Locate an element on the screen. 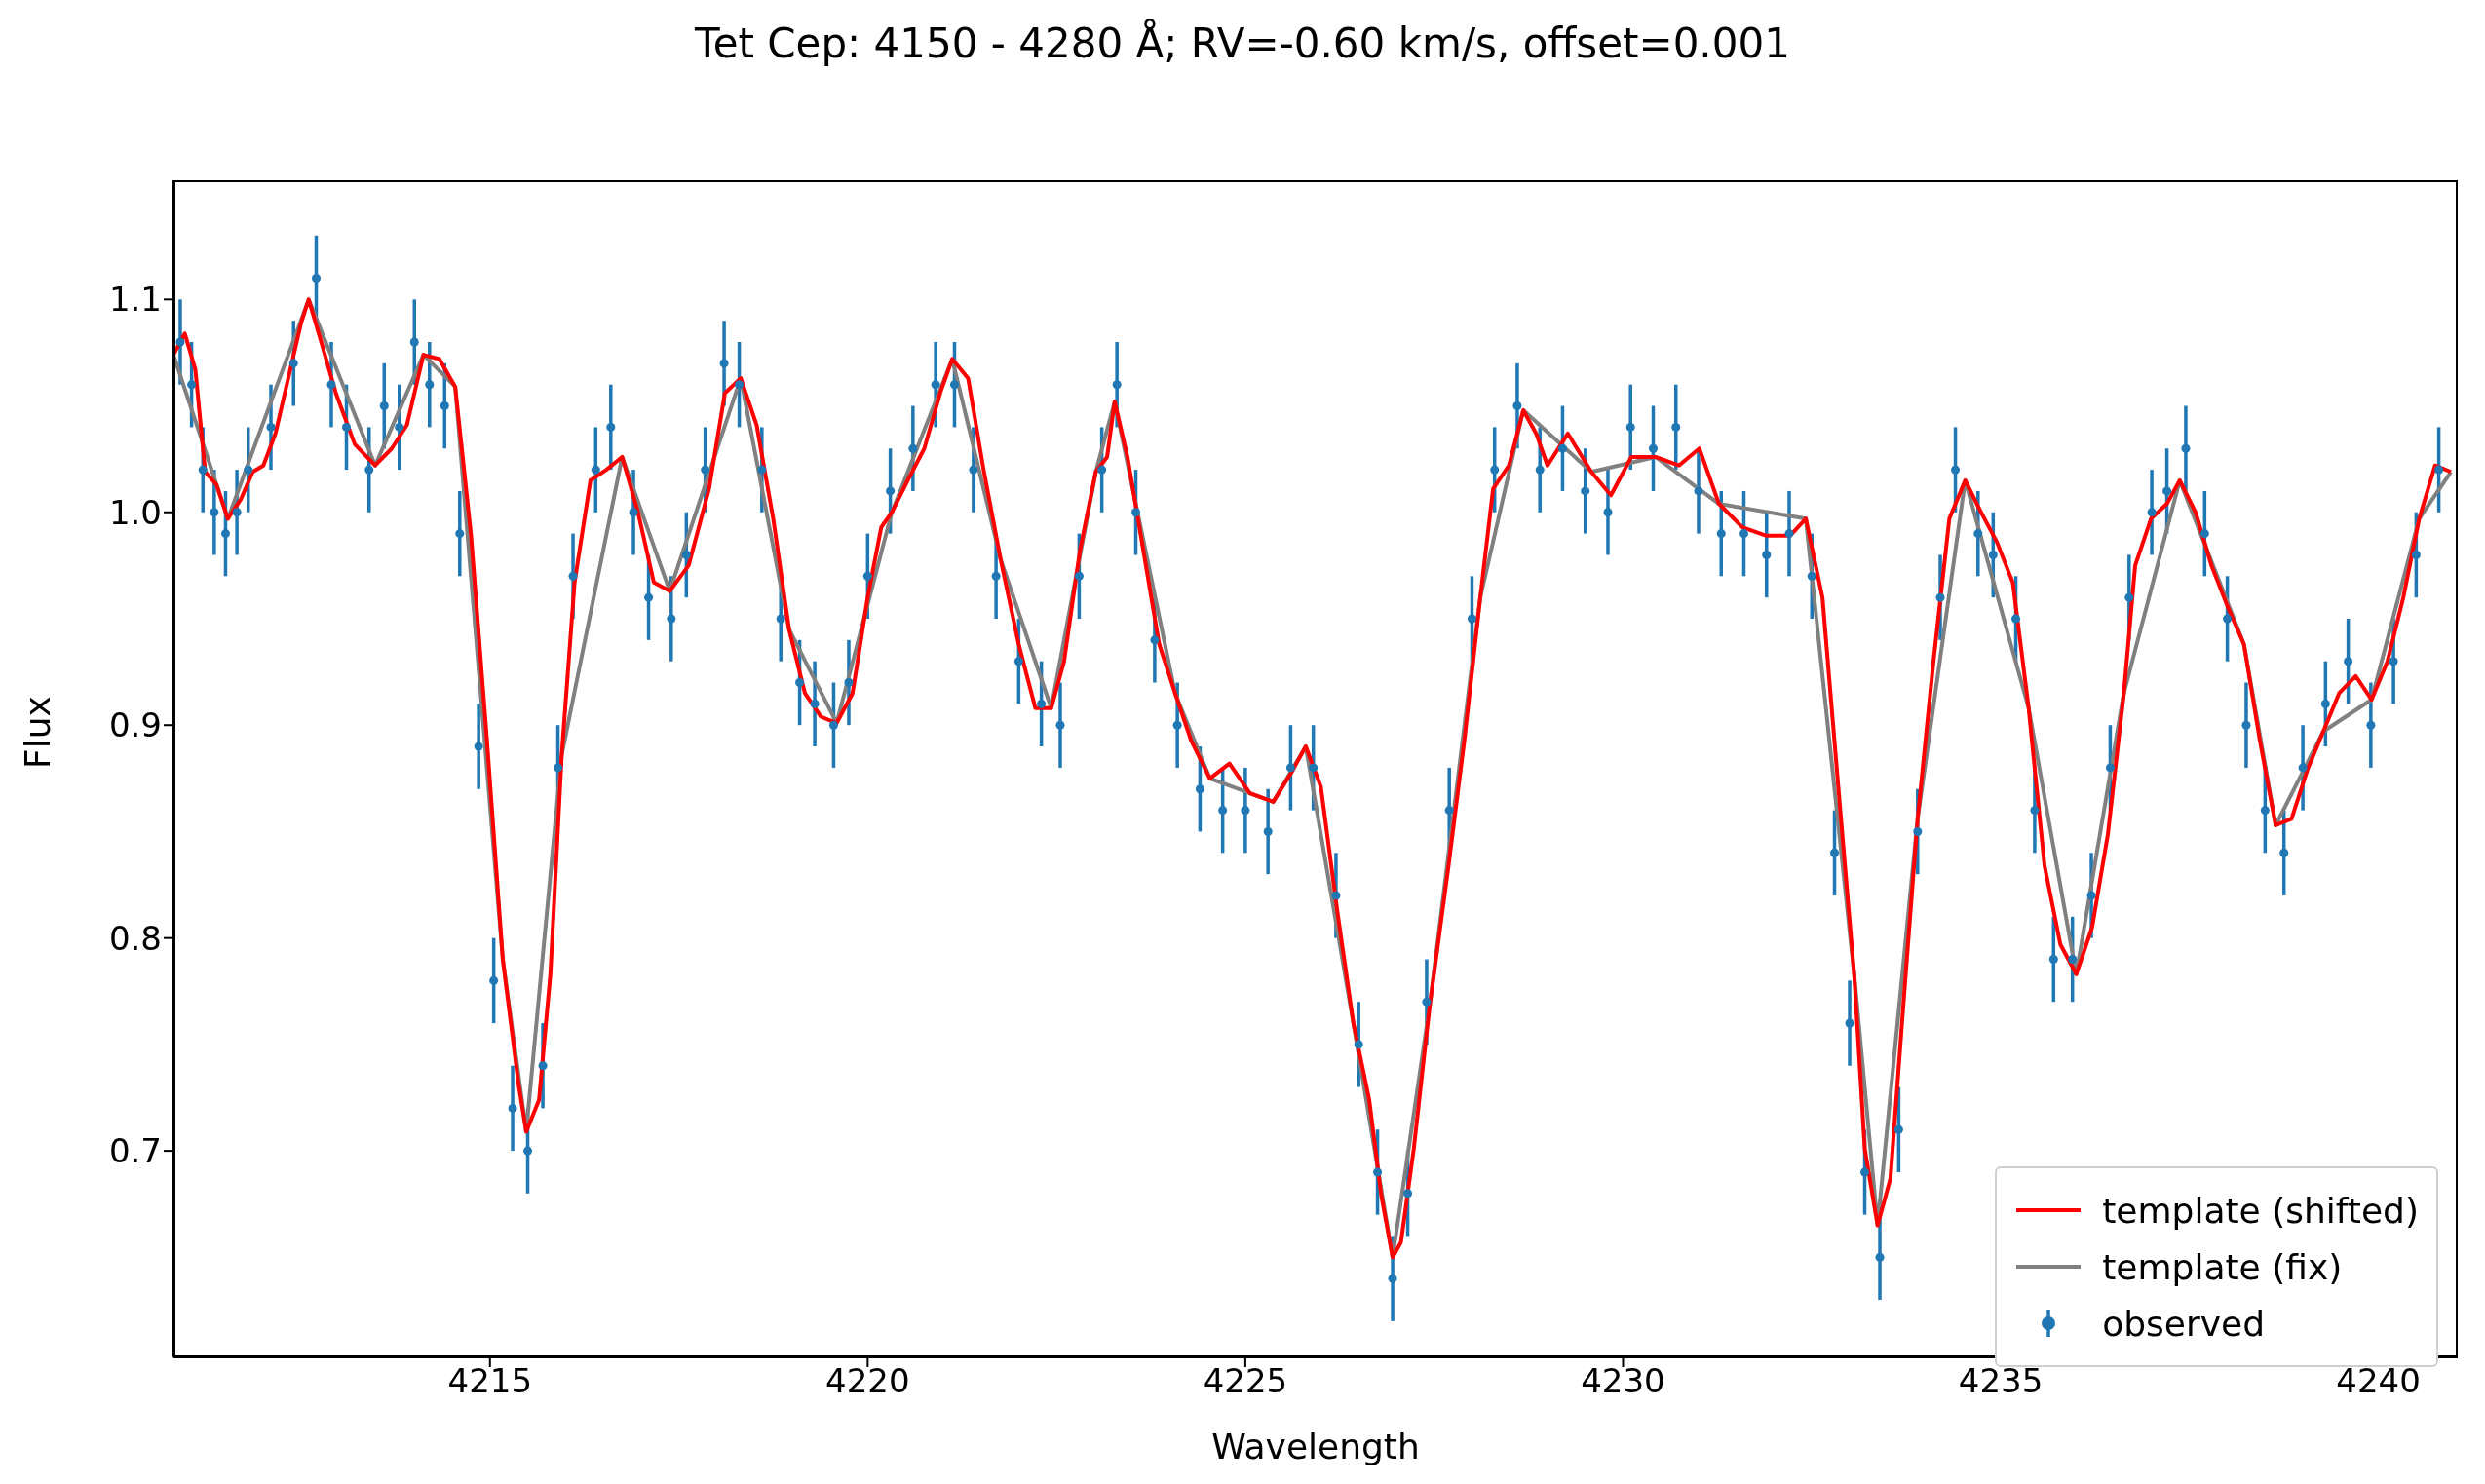 The height and width of the screenshot is (1484, 2485). x-tick-label: 4240 is located at coordinates (2378, 1381).